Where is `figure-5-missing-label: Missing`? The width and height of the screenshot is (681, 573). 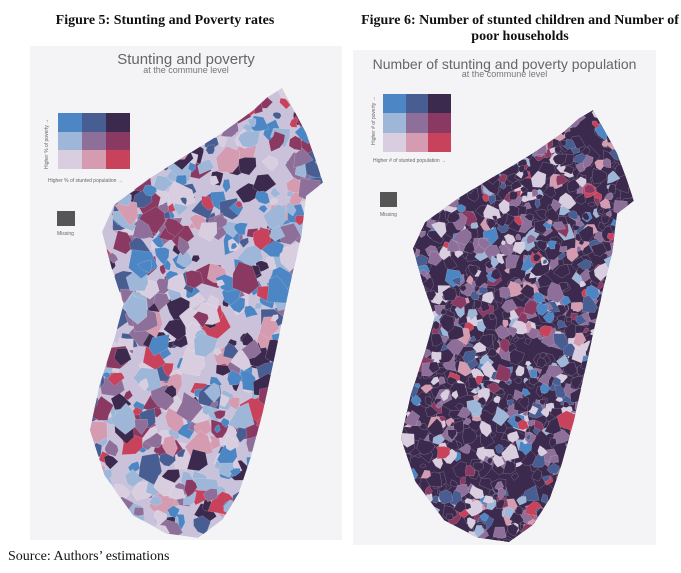
figure-5-missing-label: Missing is located at coordinates (65, 234).